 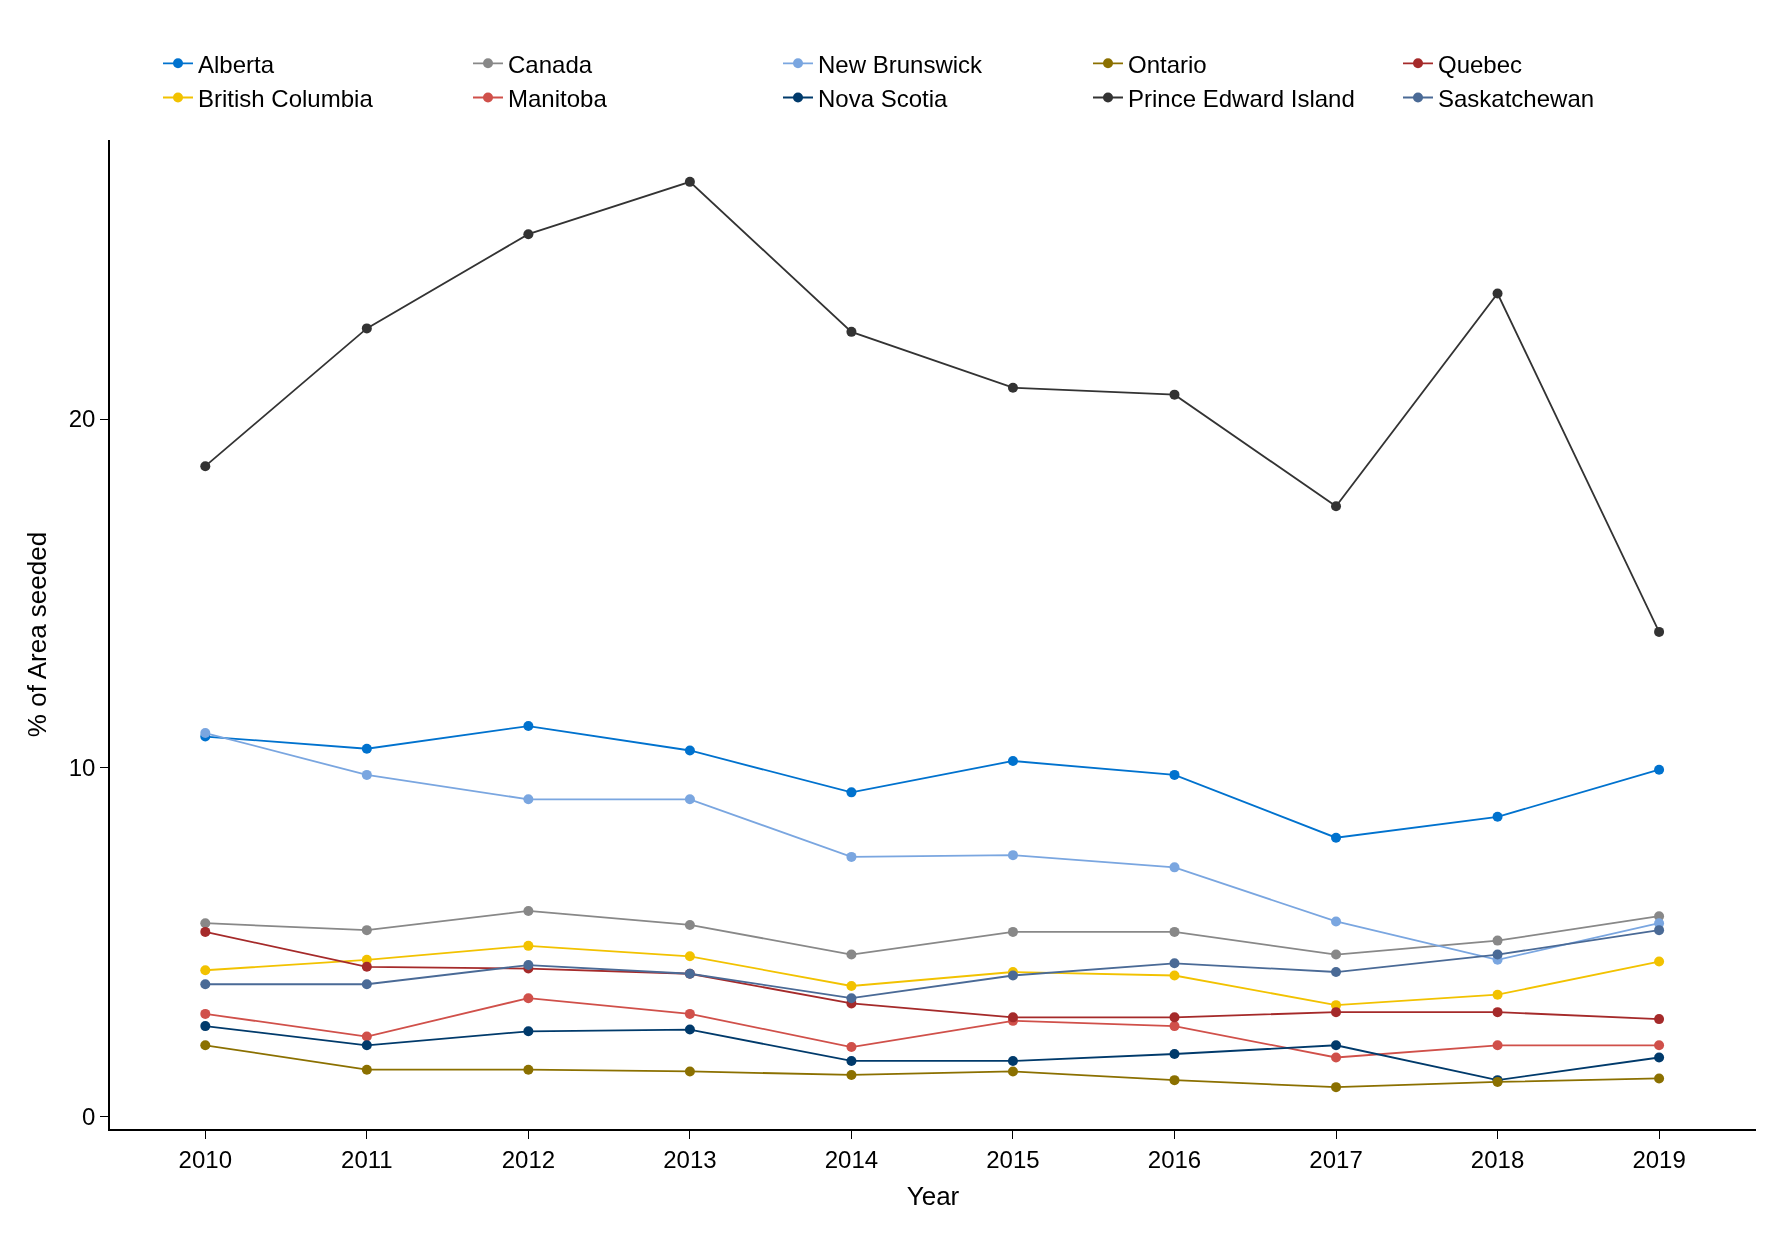 I want to click on legend-label: New Brunswick, so click(x=901, y=64).